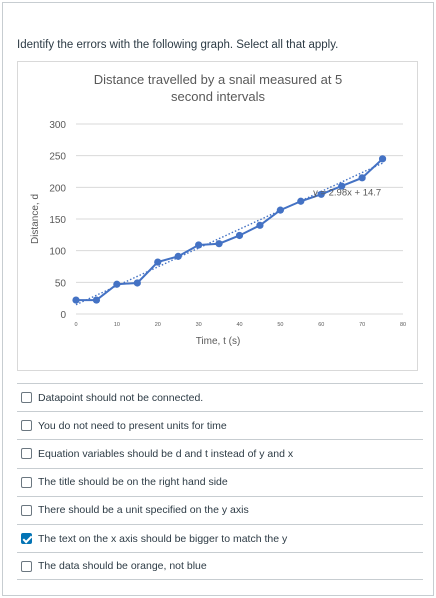  Describe the element at coordinates (280, 325) in the screenshot. I see `x-tick-label: 50` at that location.